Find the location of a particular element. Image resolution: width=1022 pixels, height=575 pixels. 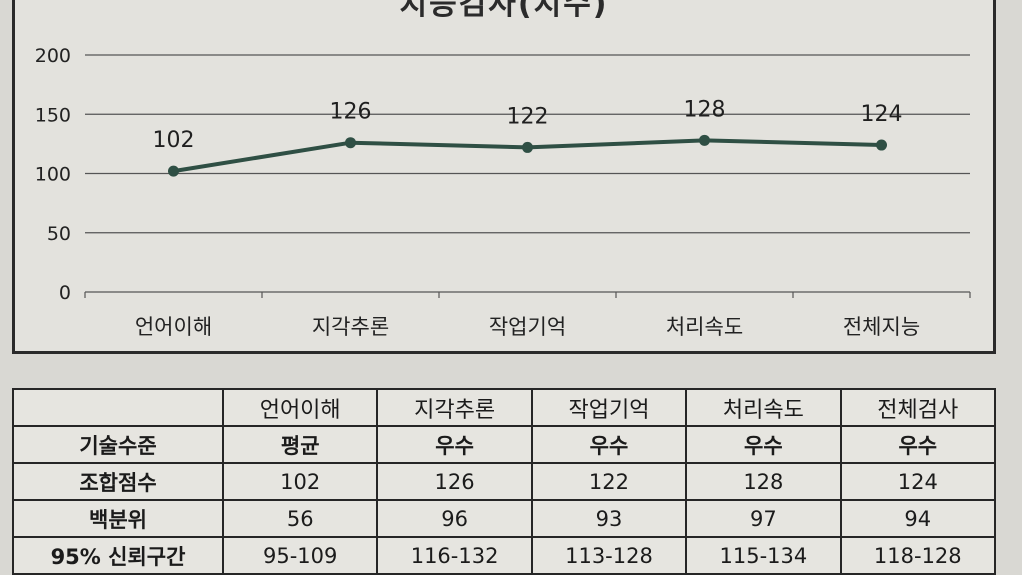

x-tick-label: 작업기억 is located at coordinates (527, 327).